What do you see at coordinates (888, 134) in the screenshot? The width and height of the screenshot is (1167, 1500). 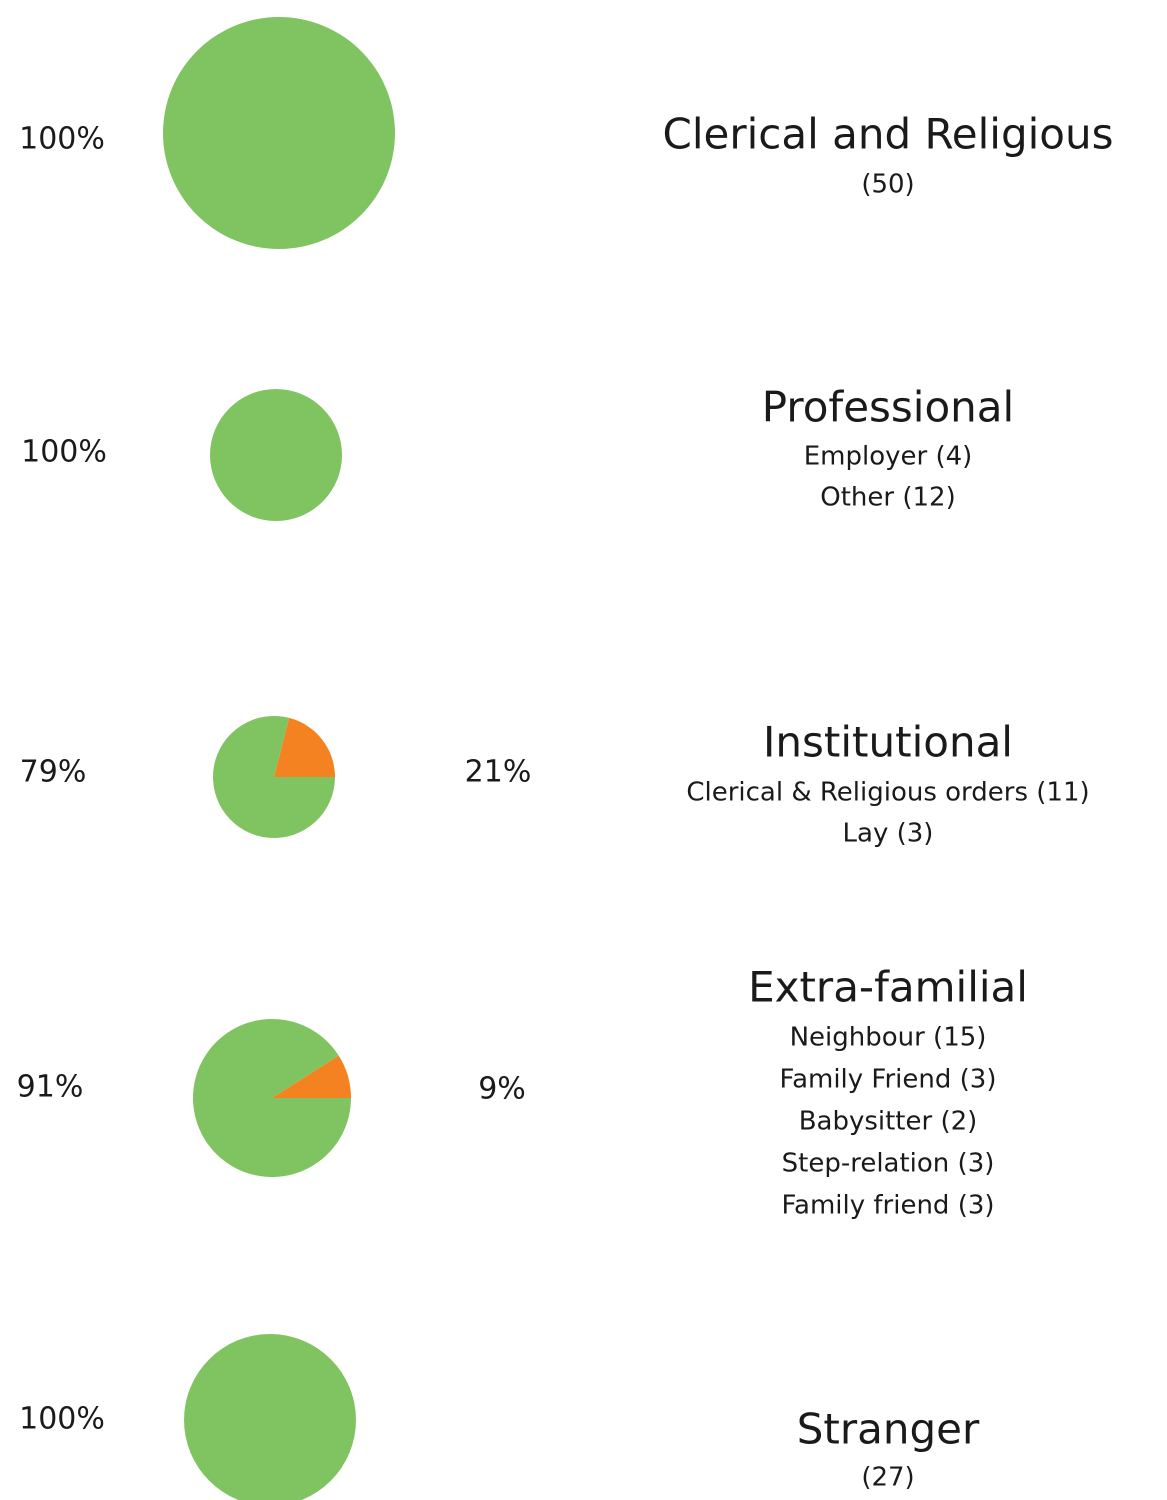 I see `pie-title: Clerical and Religious` at bounding box center [888, 134].